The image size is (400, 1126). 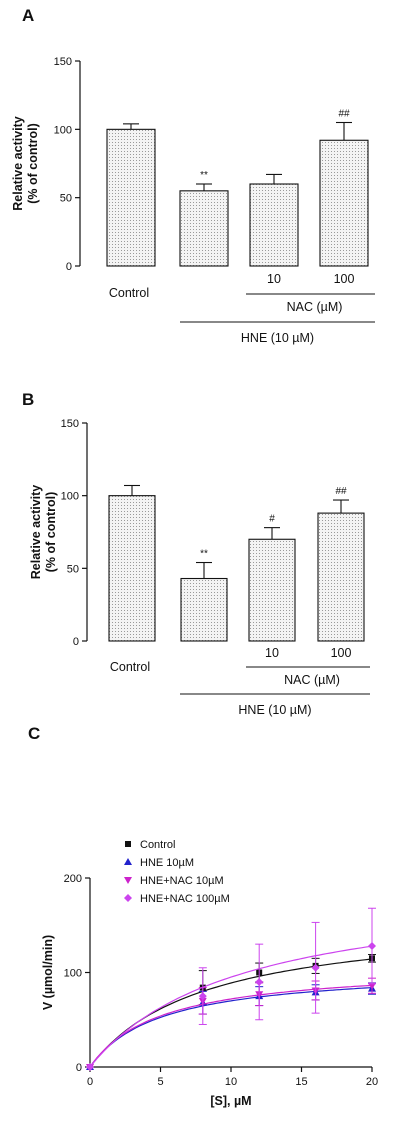 What do you see at coordinates (182, 881) in the screenshot?
I see `legend-label: HNE+NAC 10µM` at bounding box center [182, 881].